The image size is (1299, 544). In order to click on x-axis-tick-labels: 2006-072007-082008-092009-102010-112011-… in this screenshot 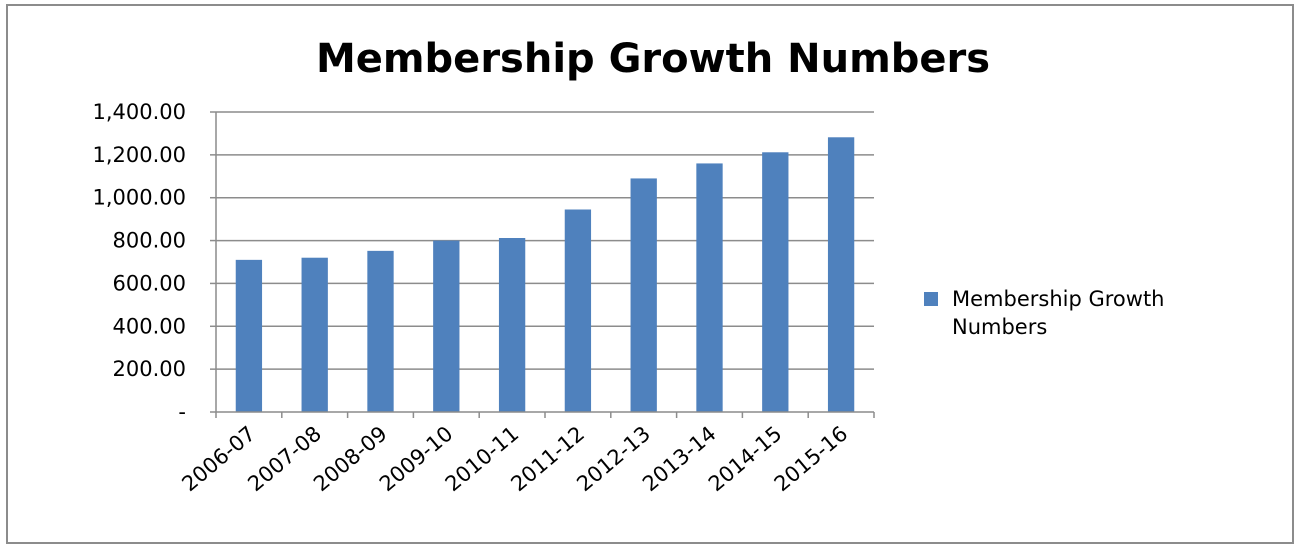, I will do `click(514, 458)`.